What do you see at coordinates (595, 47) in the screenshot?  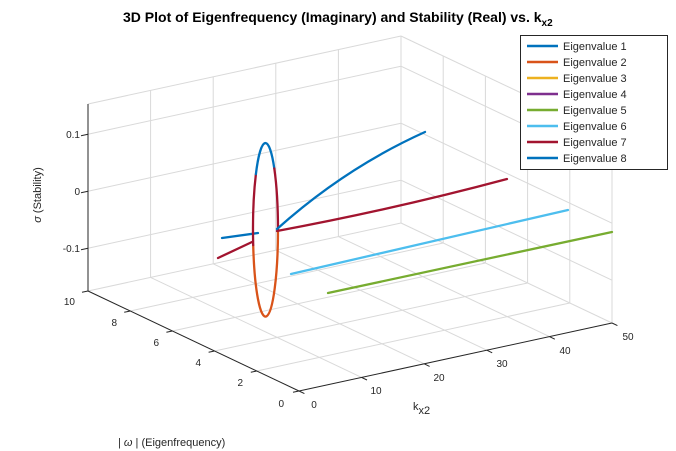 I see `legend-label-eigenvalue-1: Eigenvalue 1` at bounding box center [595, 47].